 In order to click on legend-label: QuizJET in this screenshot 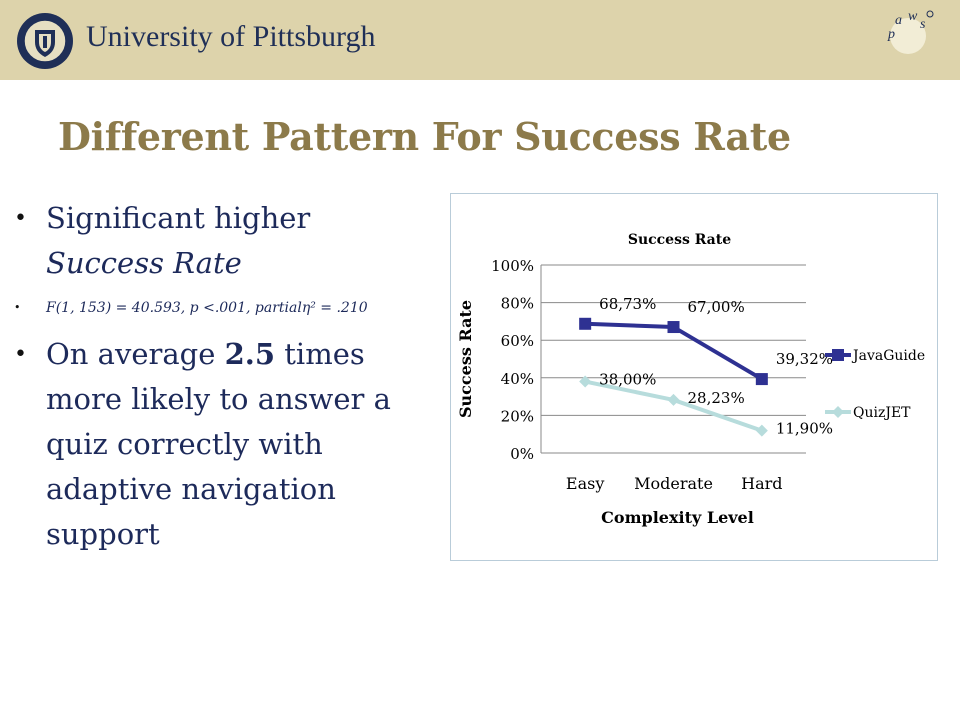, I will do `click(882, 413)`.